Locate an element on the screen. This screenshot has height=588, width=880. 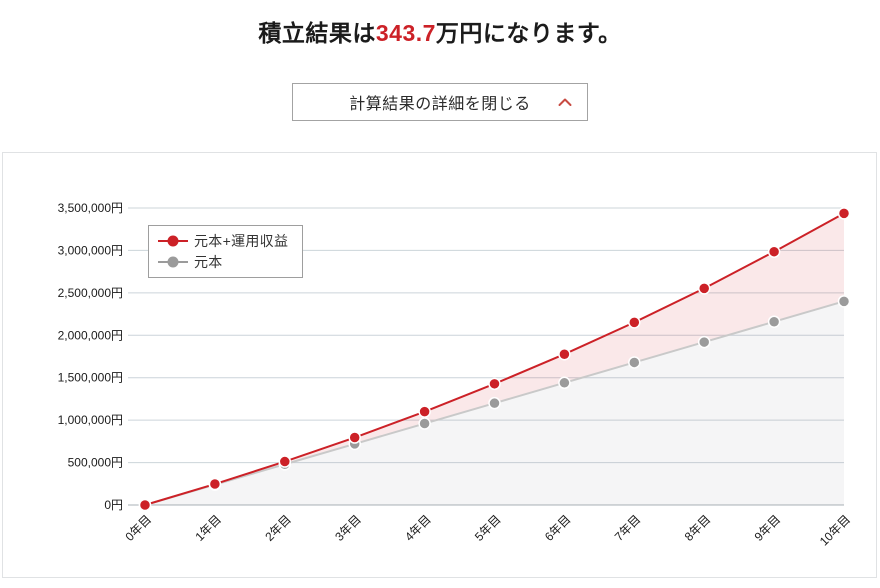
y-axis-tick-label: 500,000円 is located at coordinates (95, 463).